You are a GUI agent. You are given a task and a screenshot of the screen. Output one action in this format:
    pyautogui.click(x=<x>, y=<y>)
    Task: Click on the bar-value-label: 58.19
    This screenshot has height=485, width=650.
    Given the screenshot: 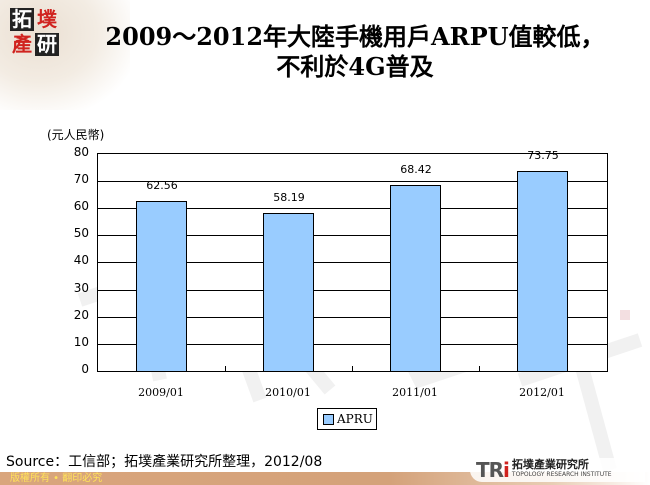 What is the action you would take?
    pyautogui.click(x=289, y=197)
    